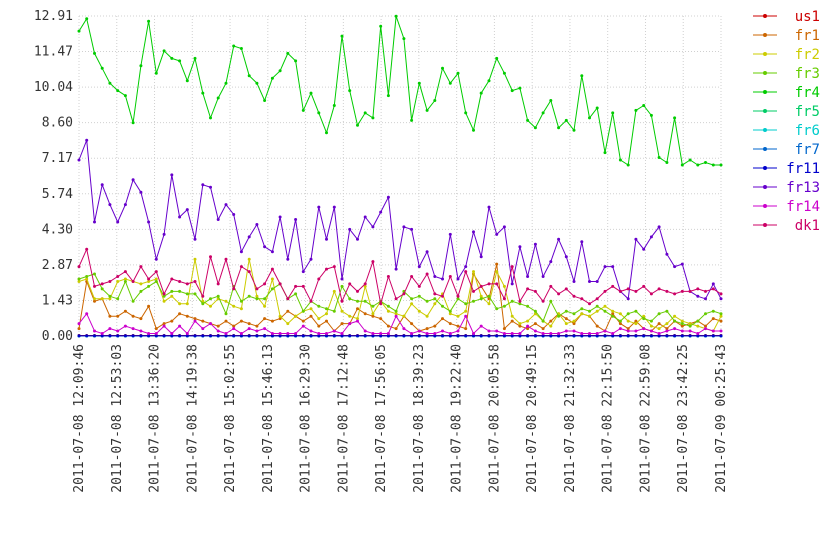  I want to click on y-tick-label: 5.74, so click(57, 194).